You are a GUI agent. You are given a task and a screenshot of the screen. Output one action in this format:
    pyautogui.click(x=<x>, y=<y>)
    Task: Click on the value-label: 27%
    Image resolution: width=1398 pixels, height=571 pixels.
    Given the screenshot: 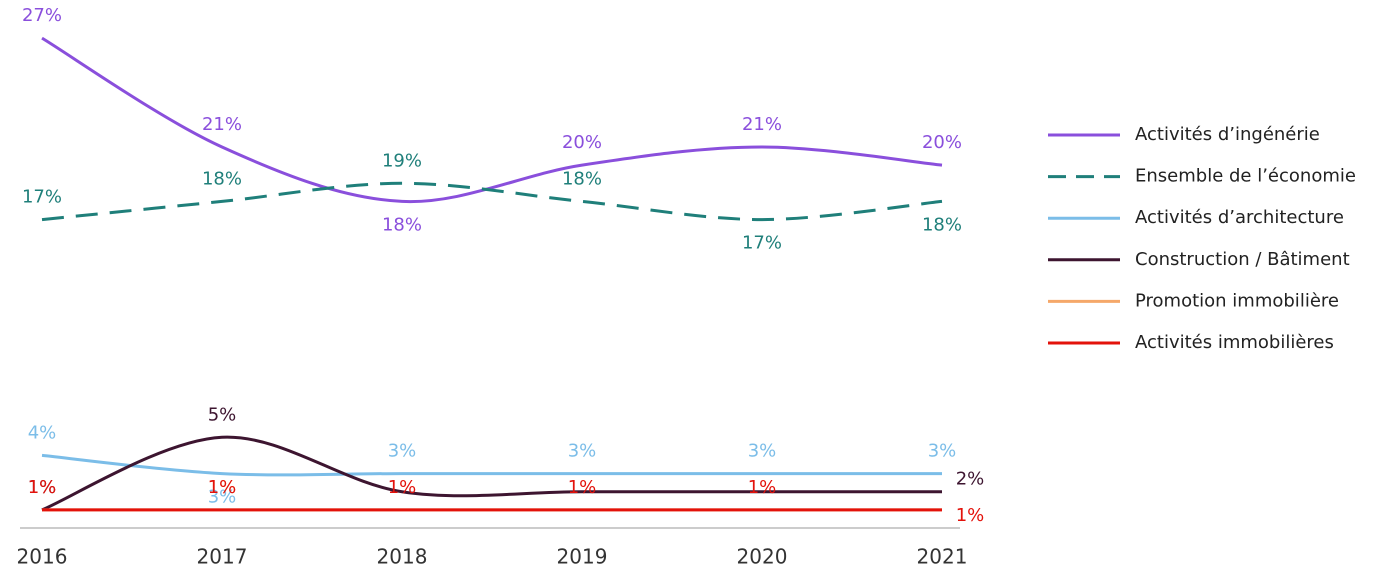 What is the action you would take?
    pyautogui.click(x=42, y=15)
    